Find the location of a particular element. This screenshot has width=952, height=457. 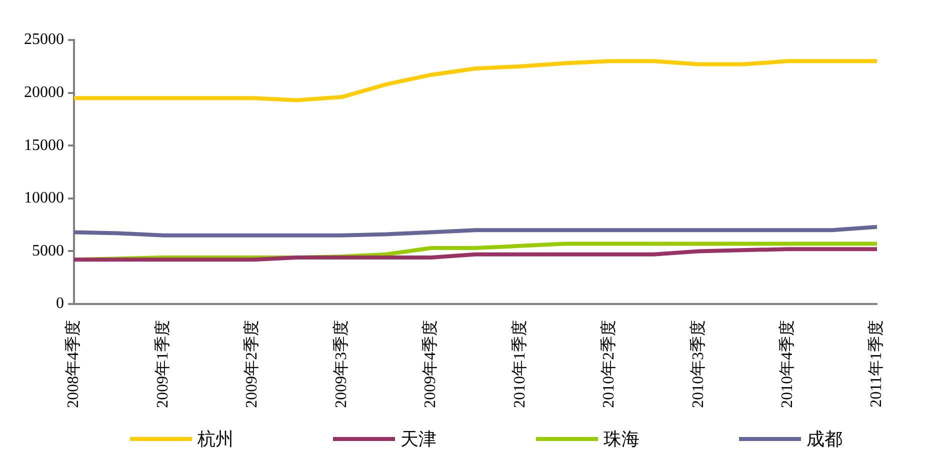

x-tick-label: 2010年1季度 is located at coordinates (519, 364).